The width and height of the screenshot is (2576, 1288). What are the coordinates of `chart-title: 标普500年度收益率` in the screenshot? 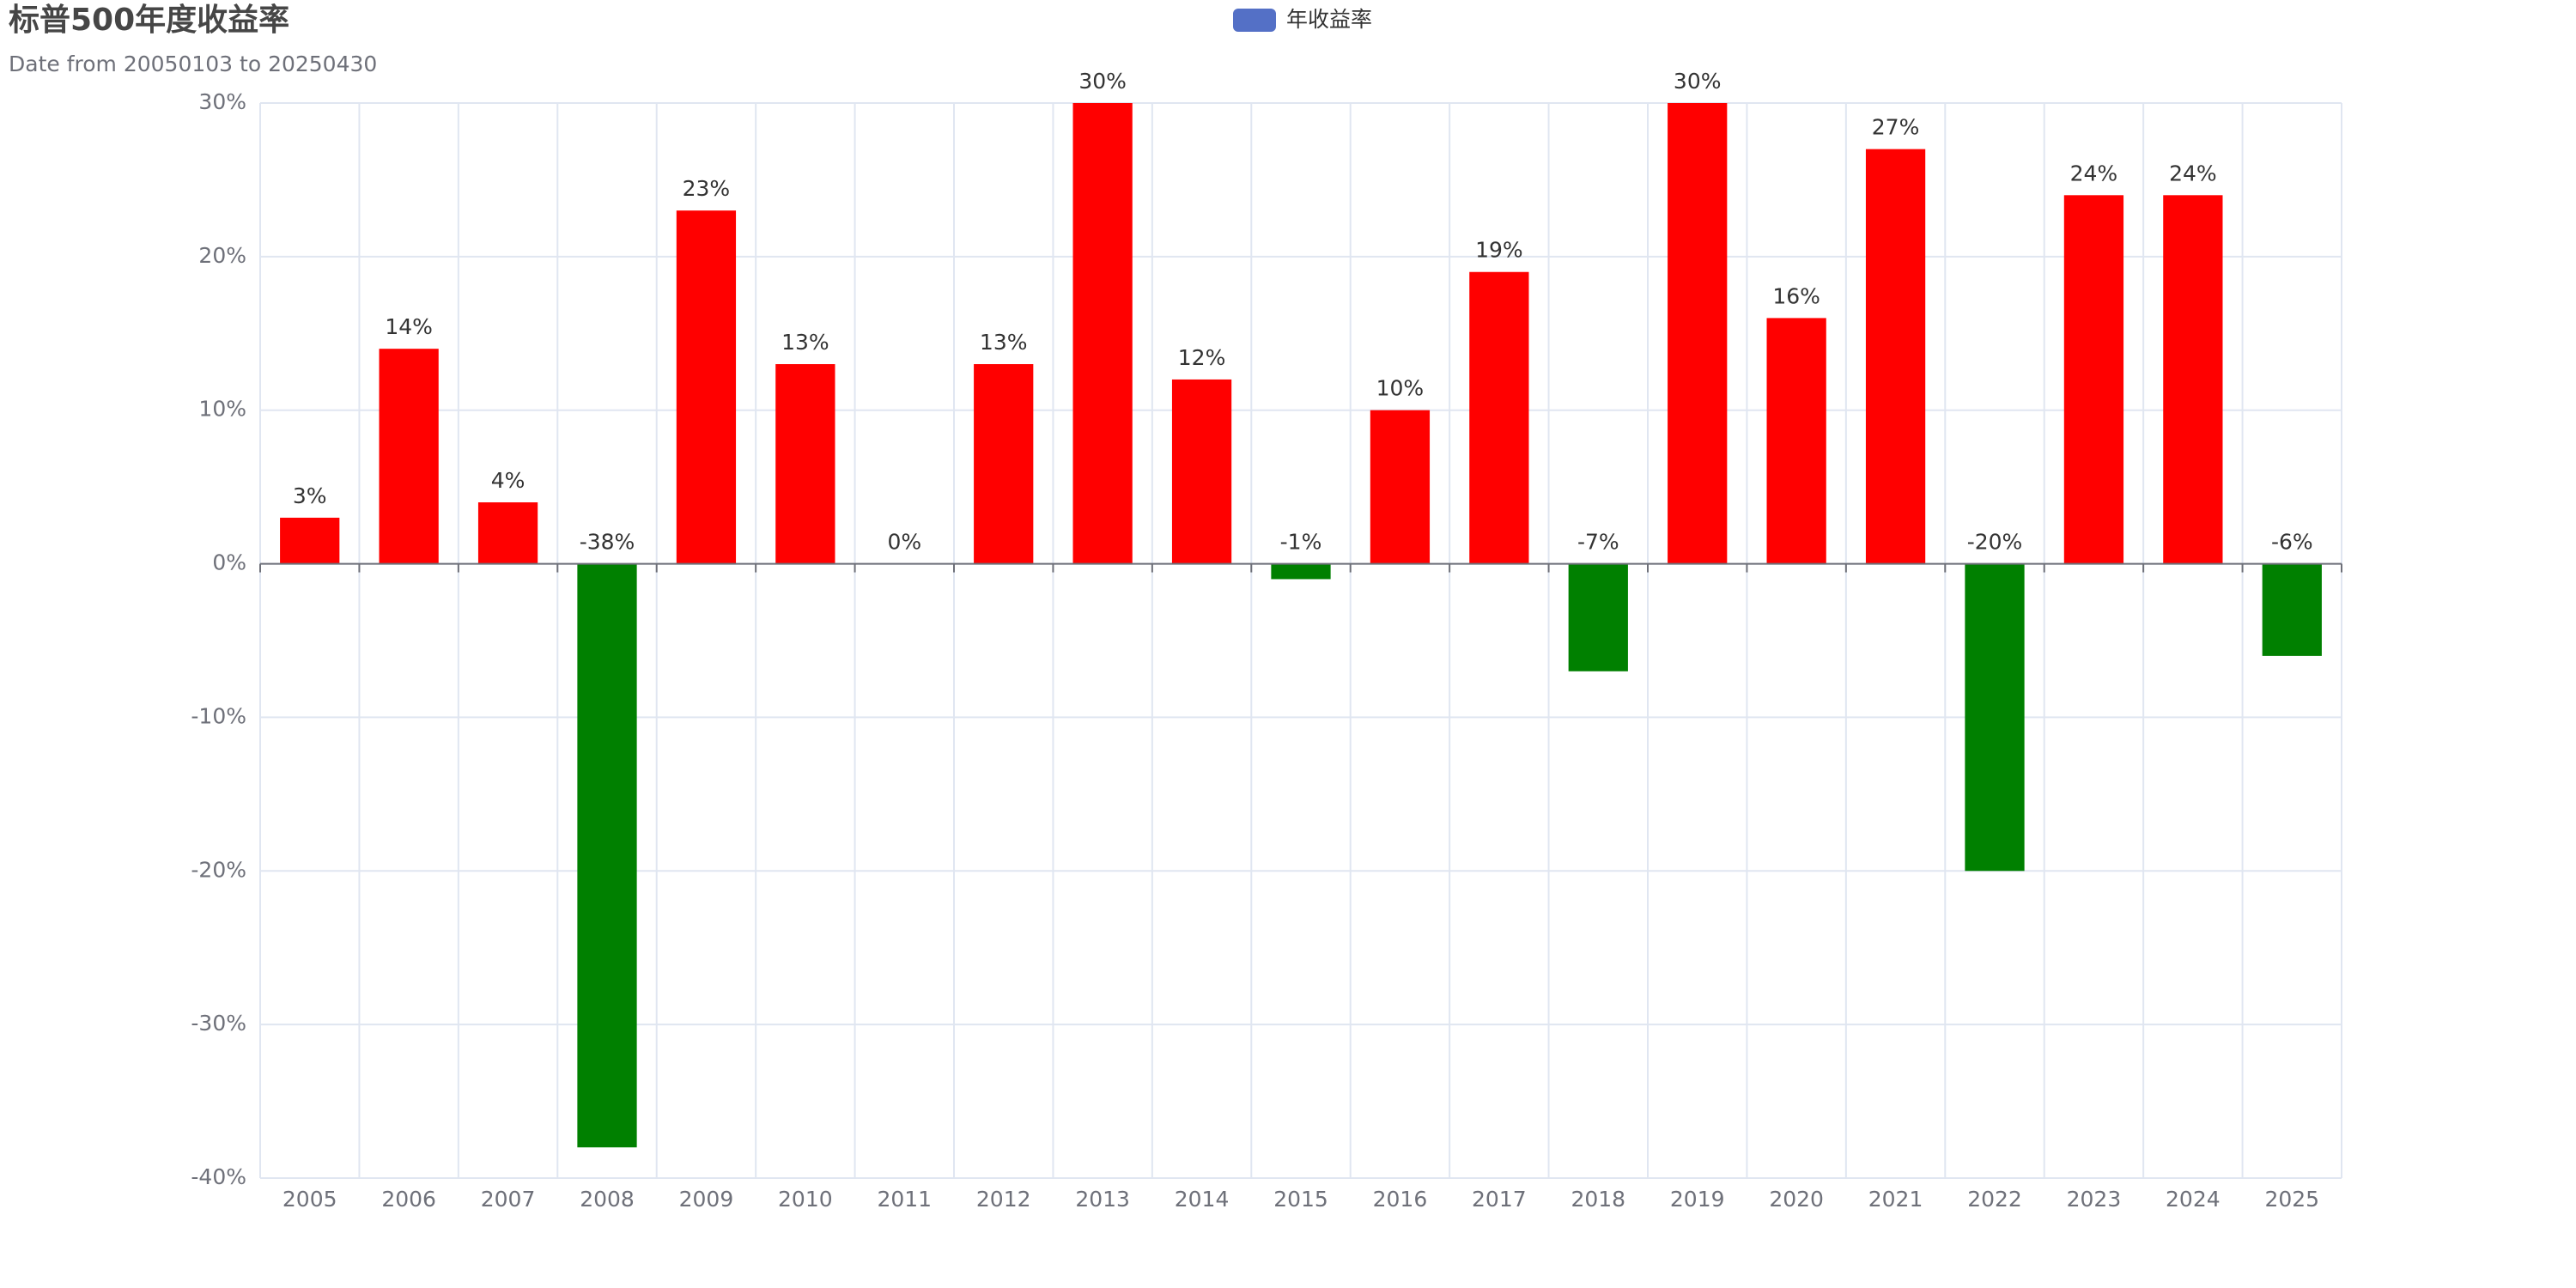 It's located at (149, 21).